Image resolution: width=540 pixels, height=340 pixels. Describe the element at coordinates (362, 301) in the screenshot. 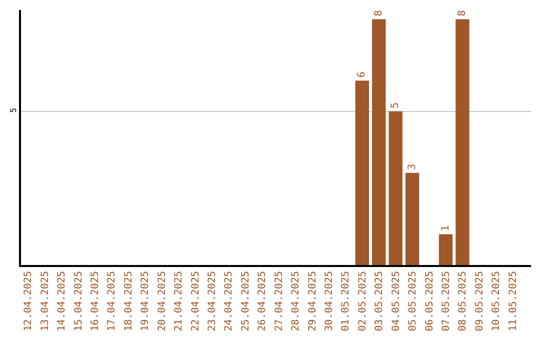

I see `x-tick-label: 02.05.2025` at that location.